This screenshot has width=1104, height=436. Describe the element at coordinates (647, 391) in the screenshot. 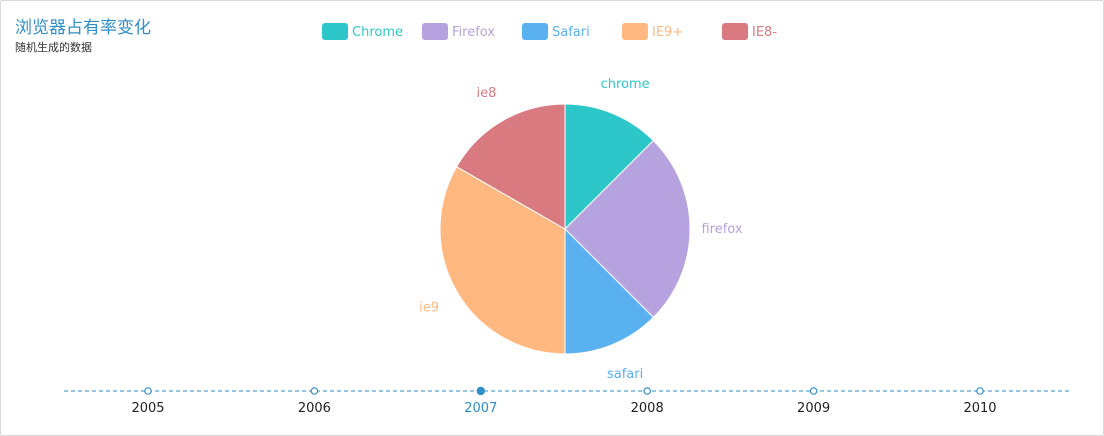

I see `timeline-point-2008` at that location.